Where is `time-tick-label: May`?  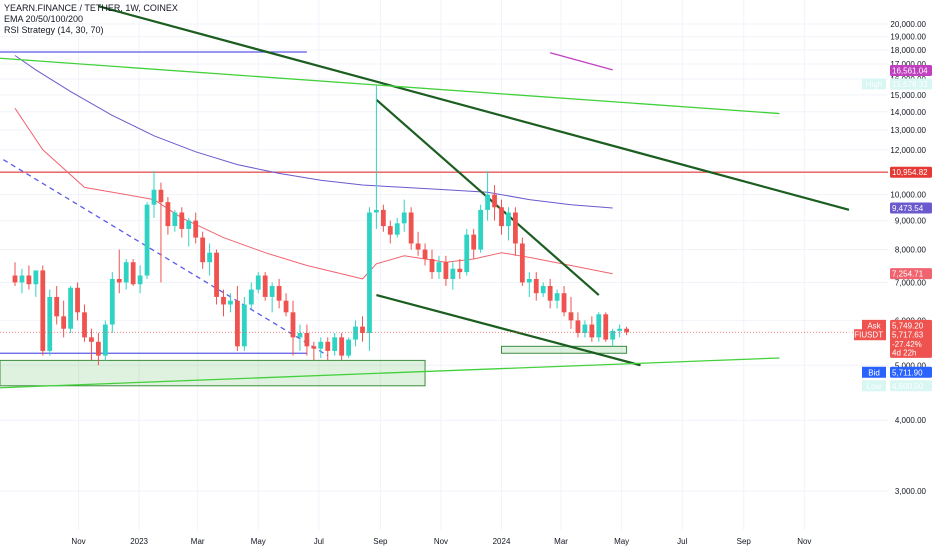
time-tick-label: May is located at coordinates (258, 541).